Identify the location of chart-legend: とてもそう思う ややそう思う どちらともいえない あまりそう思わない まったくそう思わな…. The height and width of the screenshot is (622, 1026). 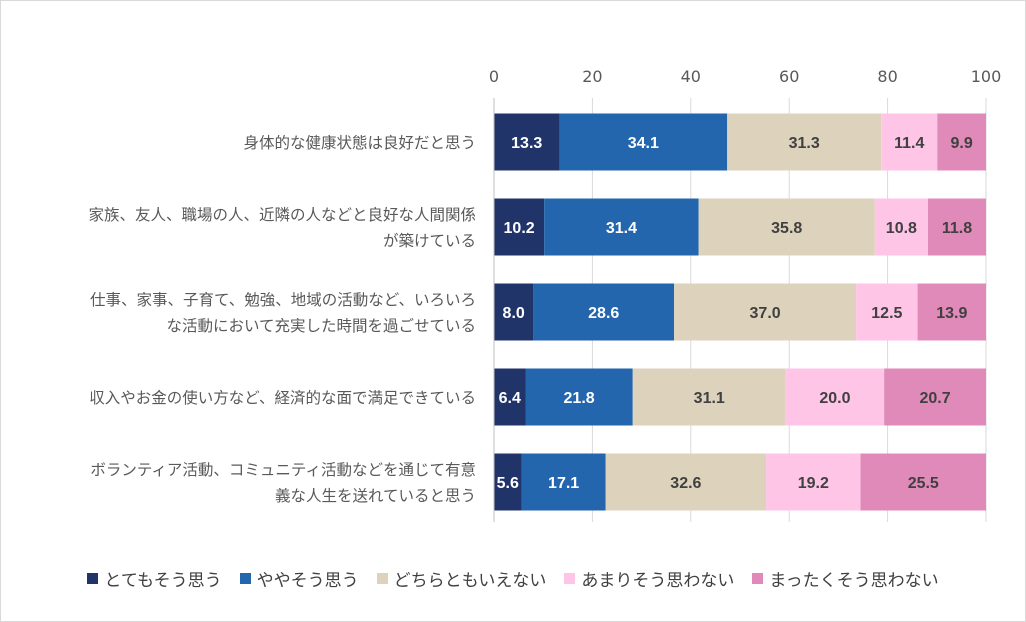
(513, 578).